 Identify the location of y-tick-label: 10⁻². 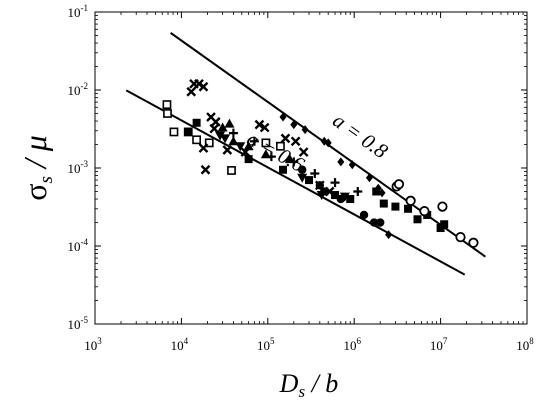
(78, 89).